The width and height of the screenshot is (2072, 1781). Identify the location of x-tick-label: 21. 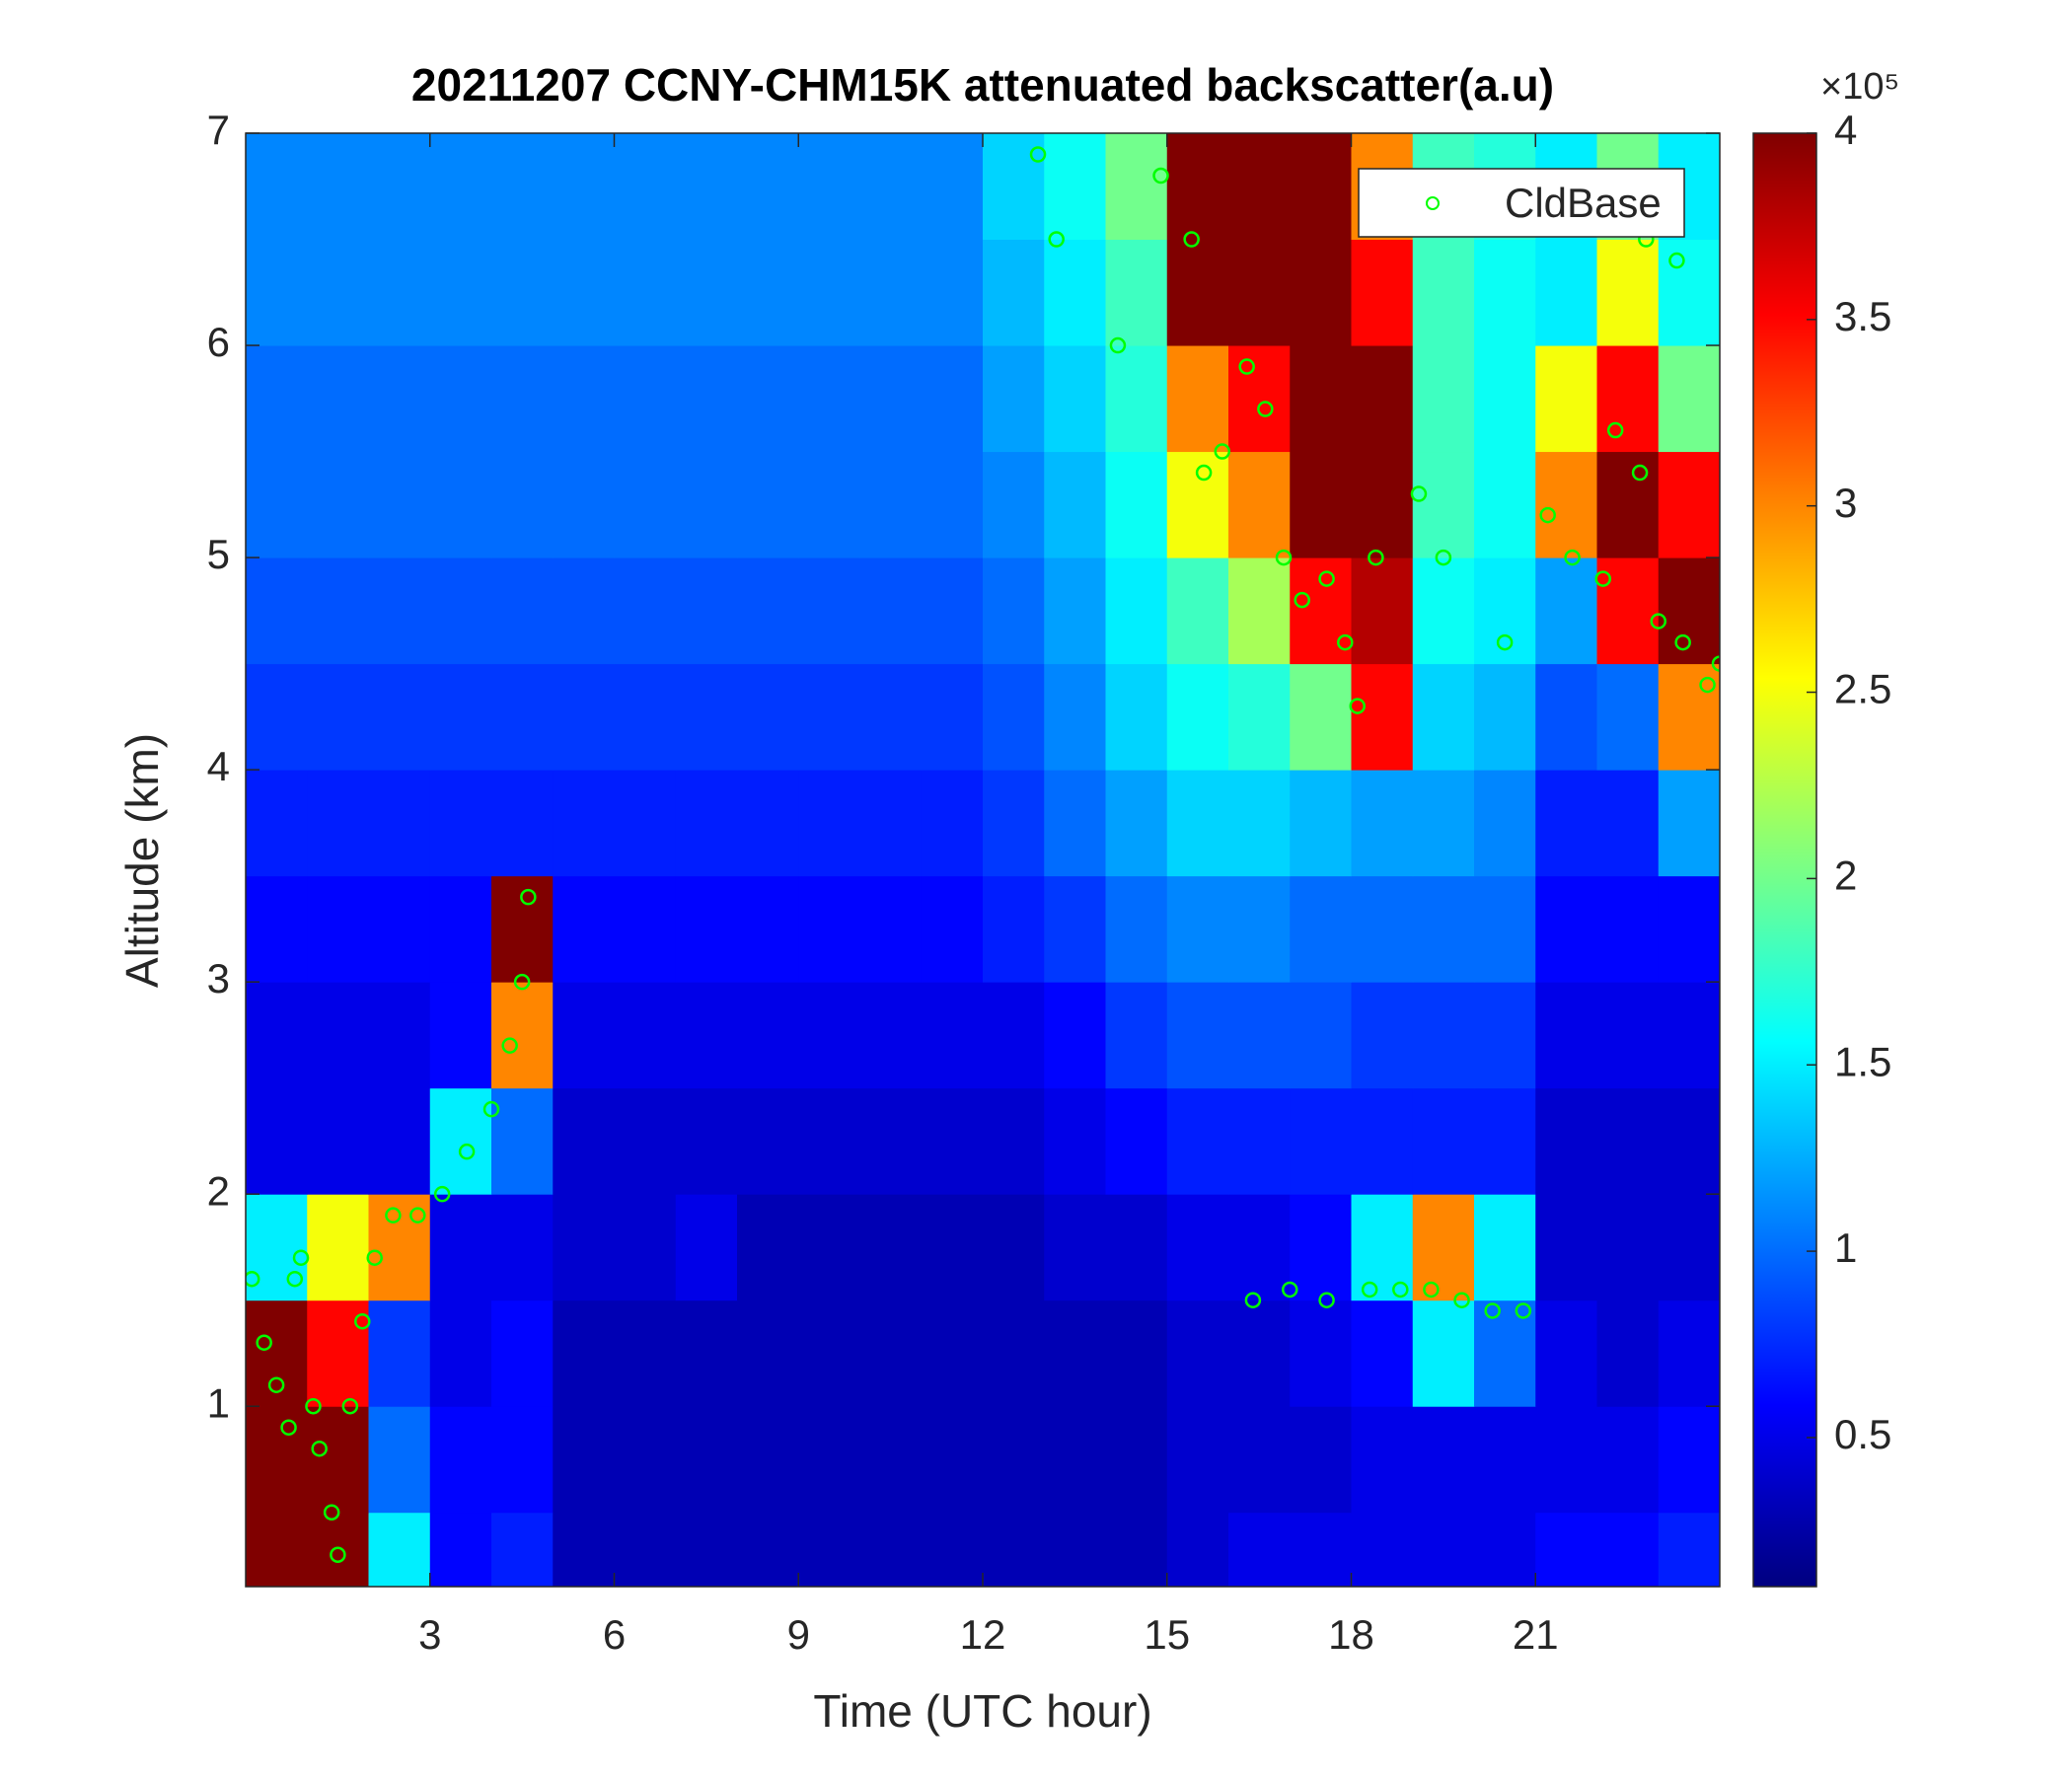
(1536, 1634).